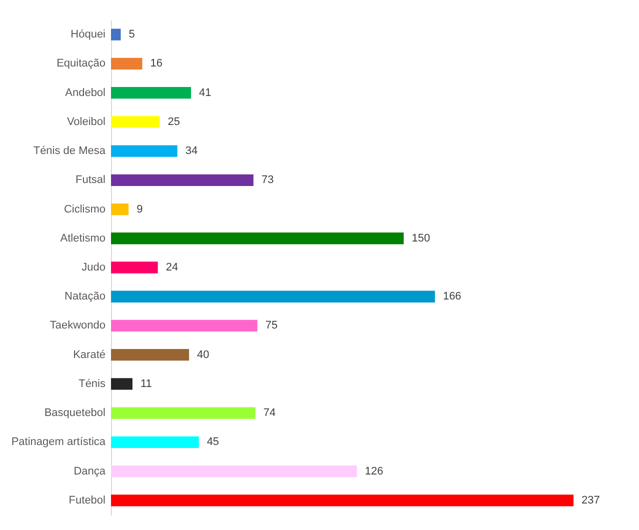 Image resolution: width=639 pixels, height=530 pixels. Describe the element at coordinates (271, 326) in the screenshot. I see `data-label: 75` at that location.